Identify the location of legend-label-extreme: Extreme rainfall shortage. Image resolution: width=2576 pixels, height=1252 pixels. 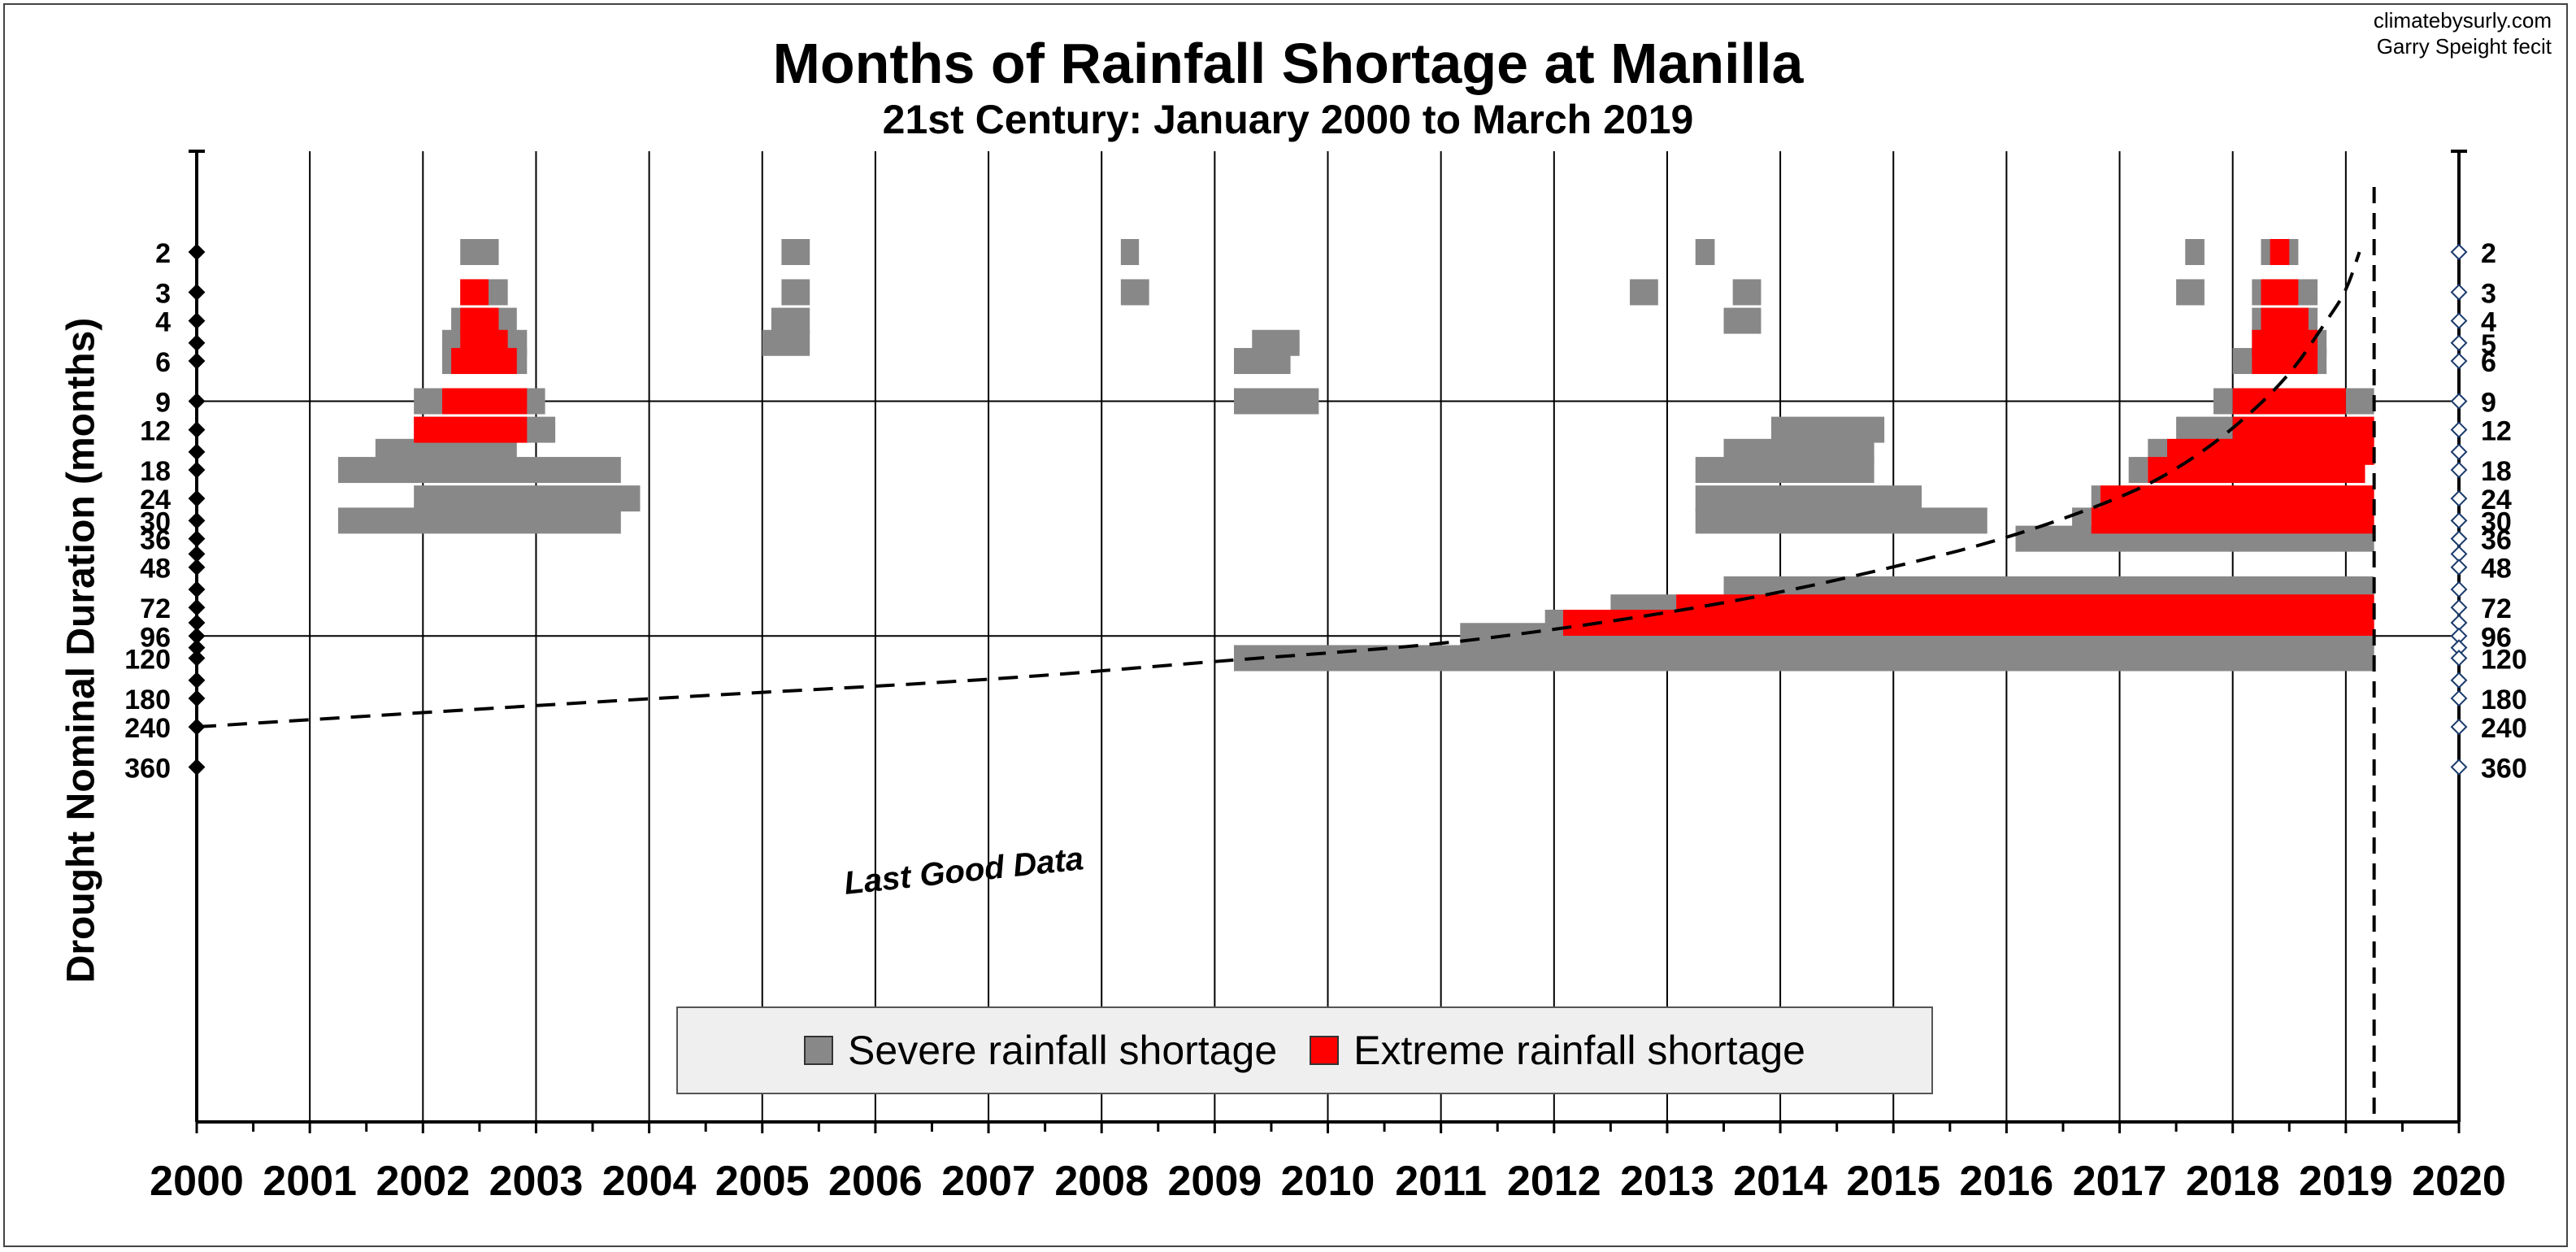
(1579, 1051).